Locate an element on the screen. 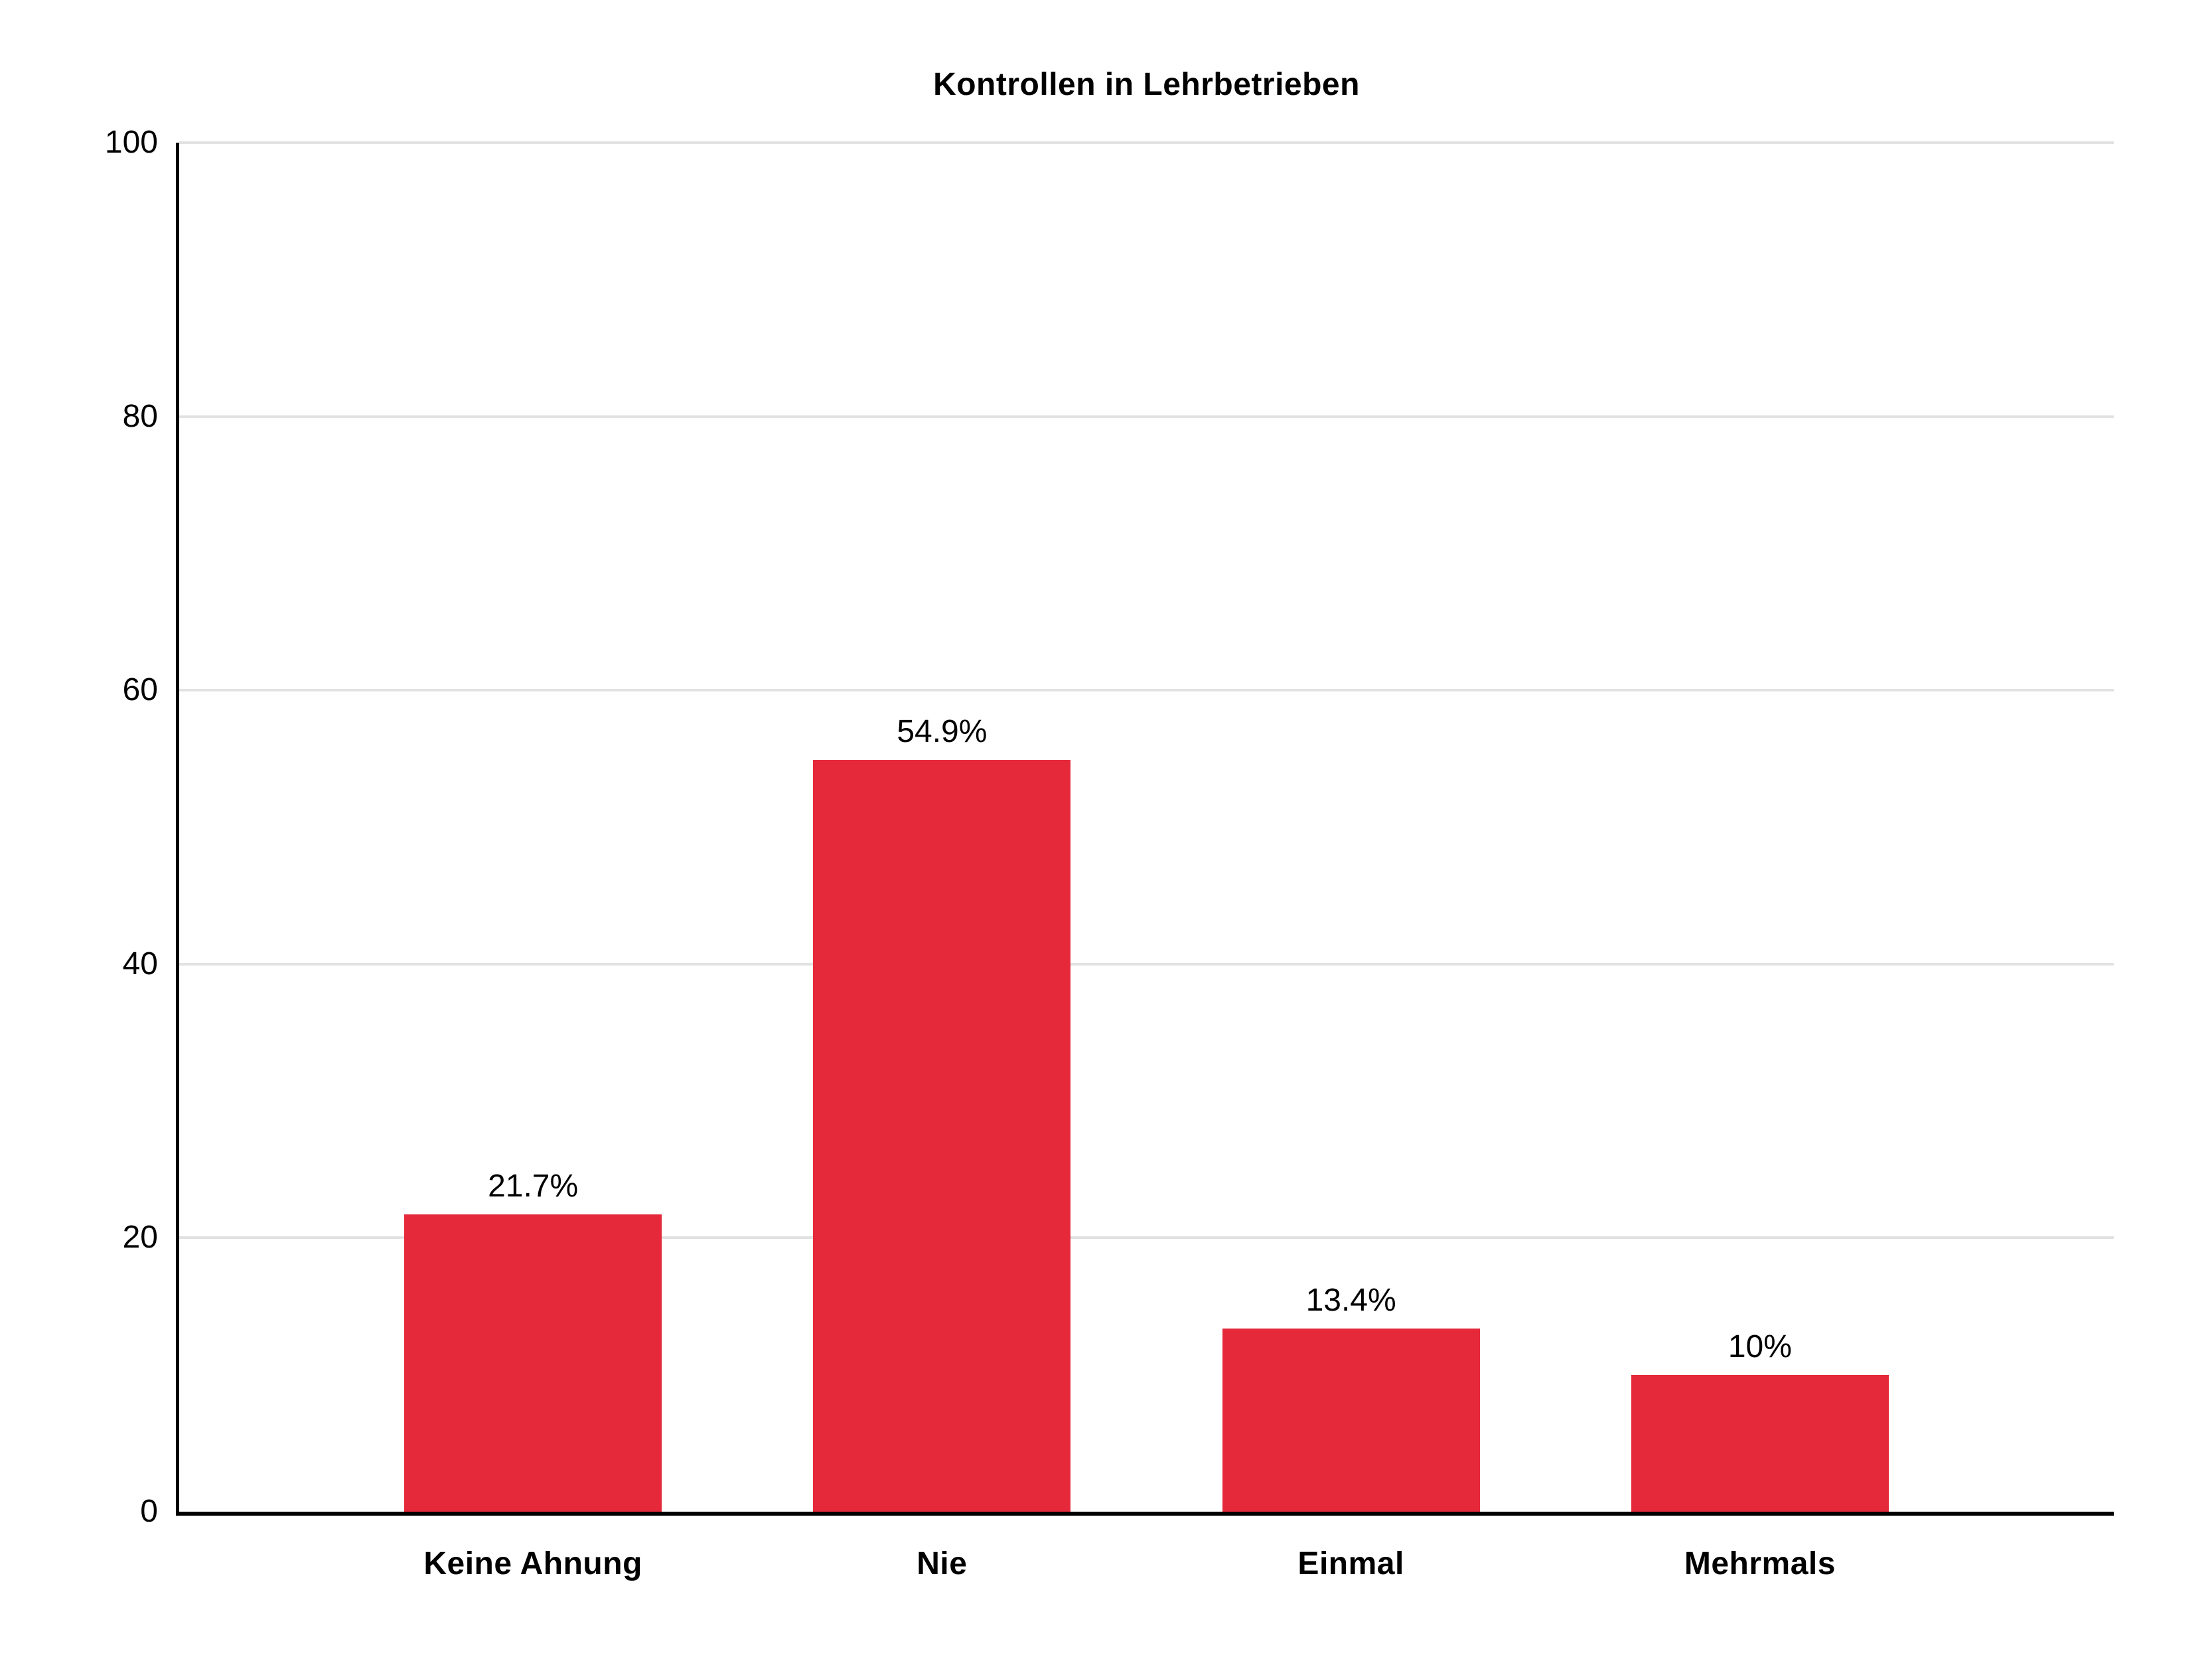 The width and height of the screenshot is (2212, 1659). x-category-label: Mehrmals is located at coordinates (1760, 1563).